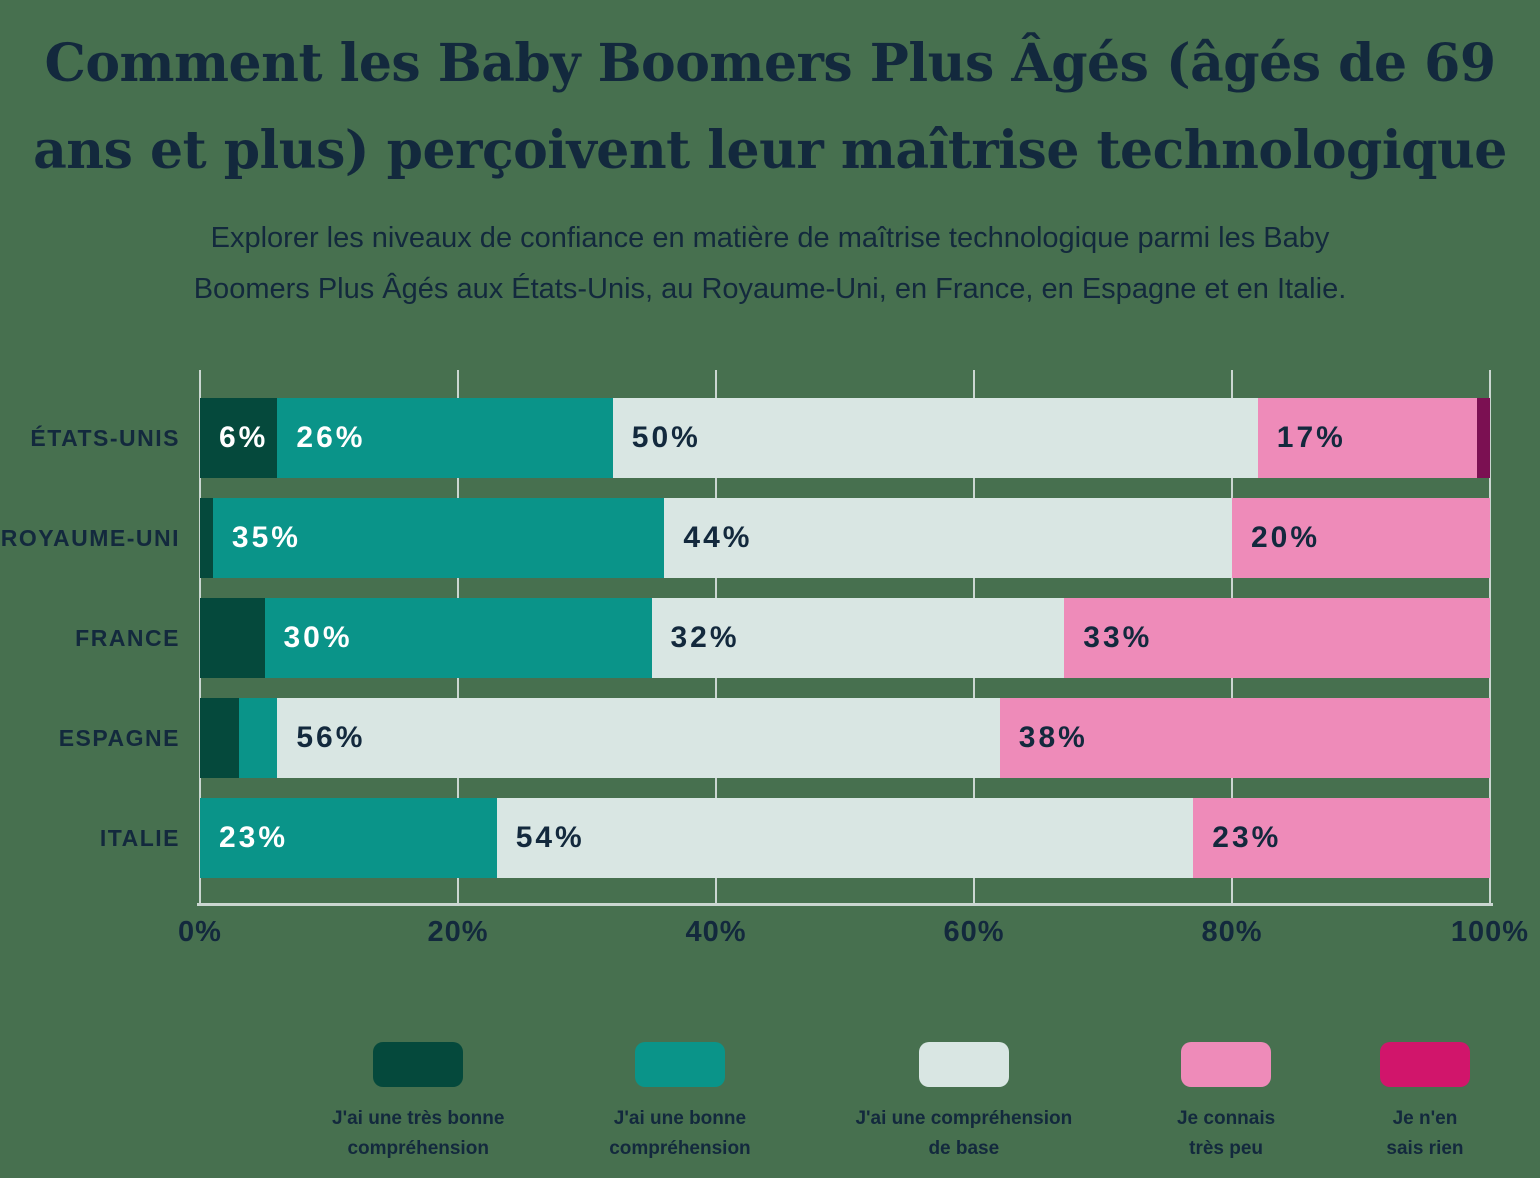  What do you see at coordinates (139, 837) in the screenshot?
I see `category-label: ITALIE` at bounding box center [139, 837].